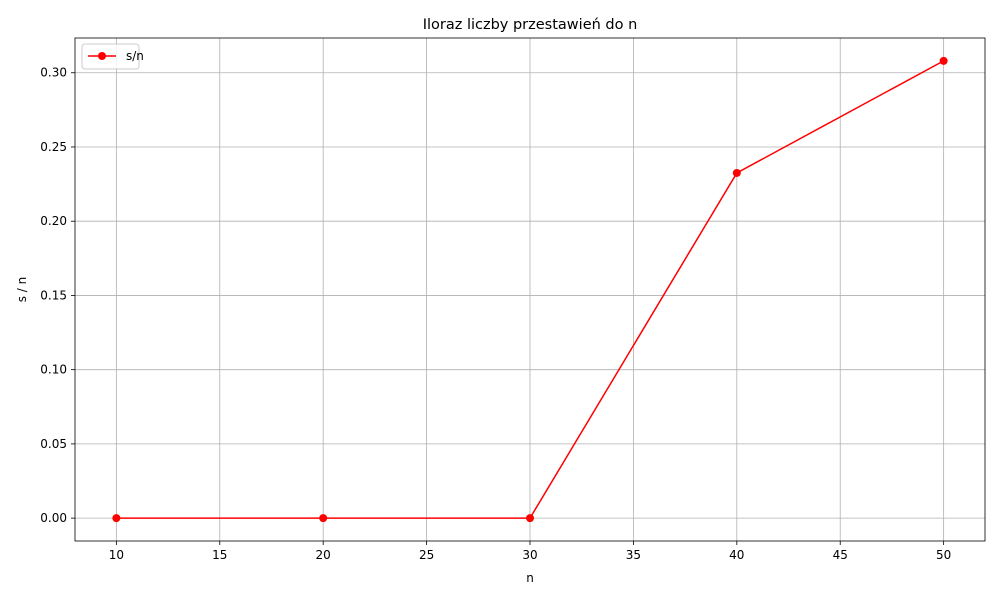  Describe the element at coordinates (530, 25) in the screenshot. I see `chart-title: Iloraz liczby przestawień do n` at that location.